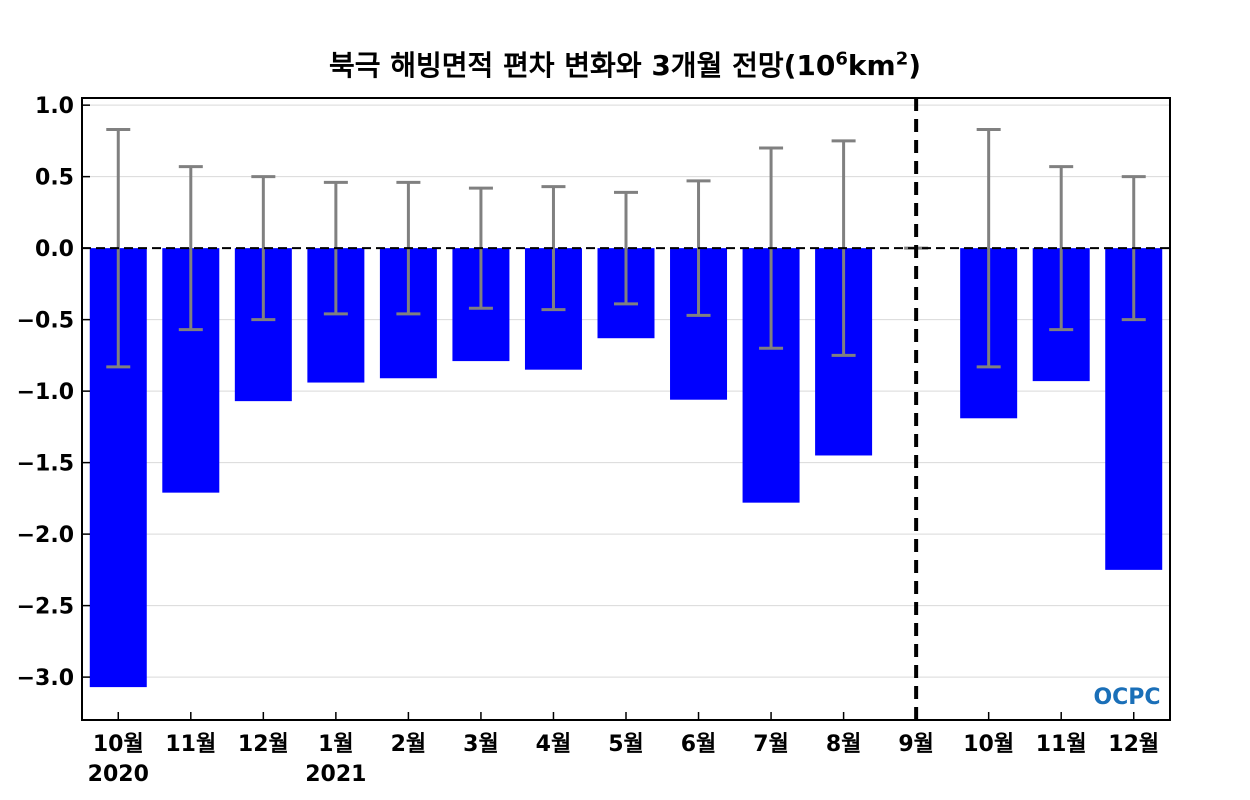 The width and height of the screenshot is (1250, 800). Describe the element at coordinates (626, 744) in the screenshot. I see `x-tick-label: 5월` at that location.